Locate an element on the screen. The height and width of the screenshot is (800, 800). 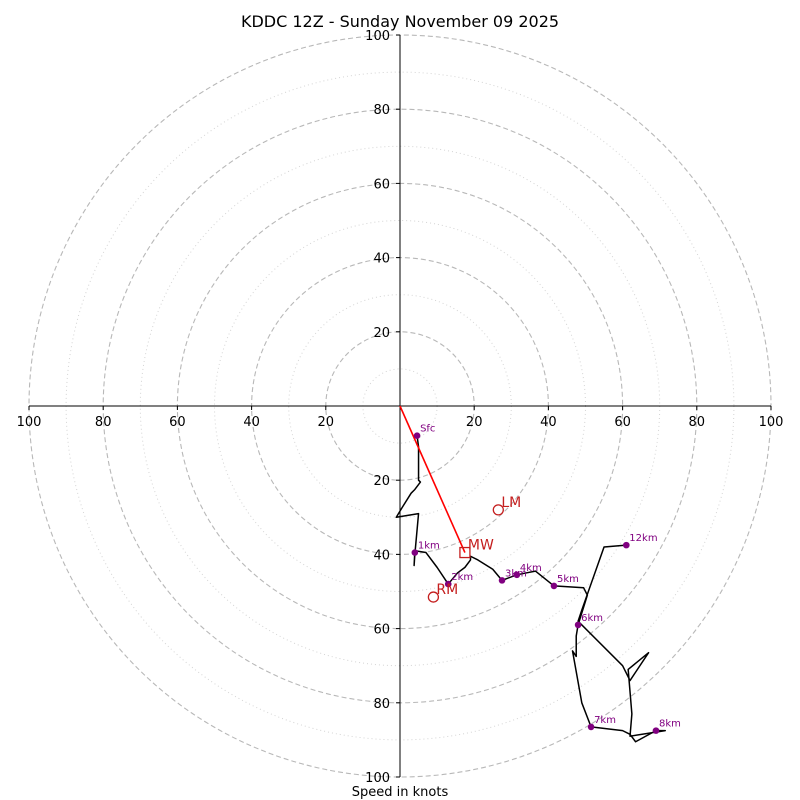
hodograph-trace is located at coordinates (531, 589).